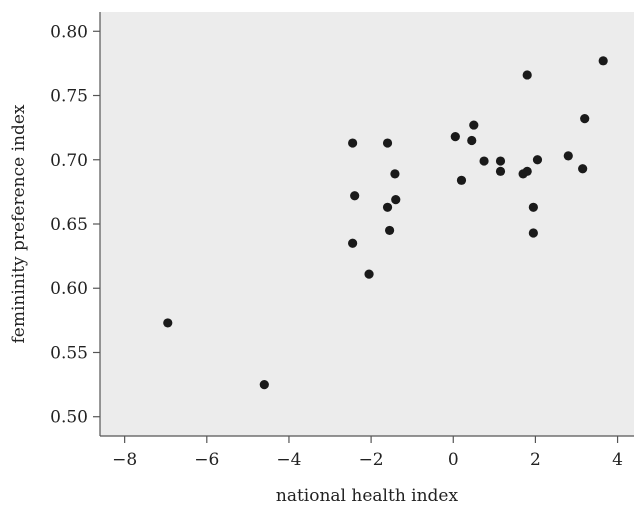 This screenshot has width=638, height=509. I want to click on x-tick-label: −2, so click(371, 460).